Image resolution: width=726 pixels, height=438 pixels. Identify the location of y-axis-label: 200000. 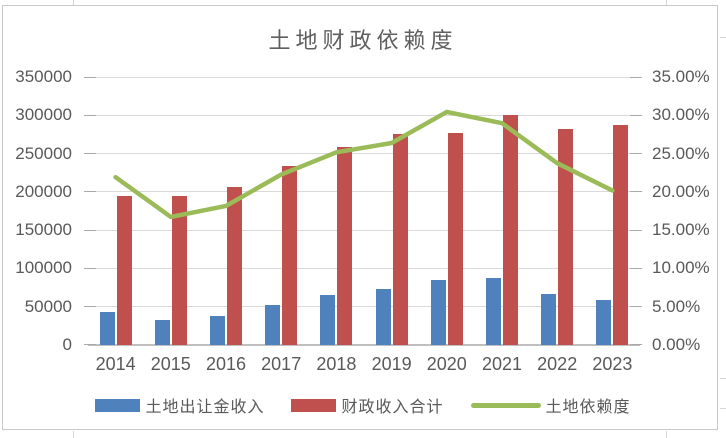
(43, 191).